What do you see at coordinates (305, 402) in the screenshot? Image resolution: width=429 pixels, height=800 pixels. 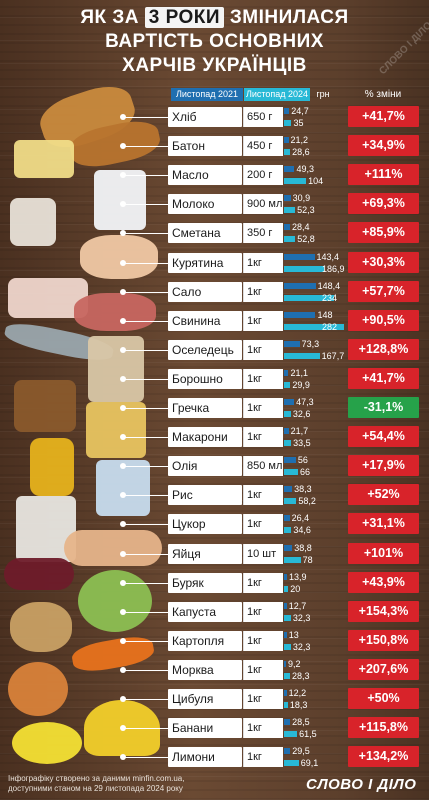 I see `value-label-nov-2021: 47,3` at bounding box center [305, 402].